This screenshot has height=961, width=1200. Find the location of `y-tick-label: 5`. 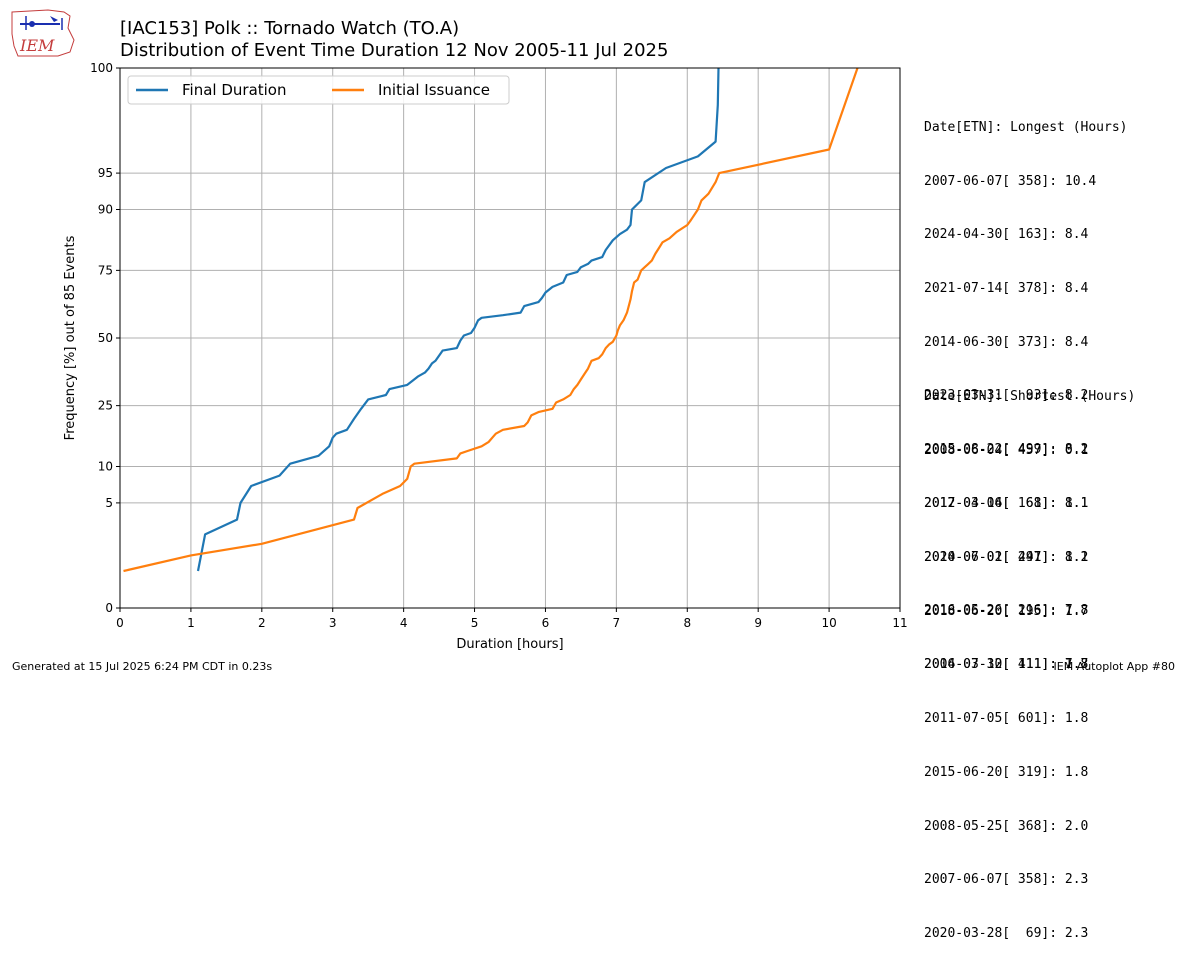

y-tick-label: 5 is located at coordinates (109, 503).